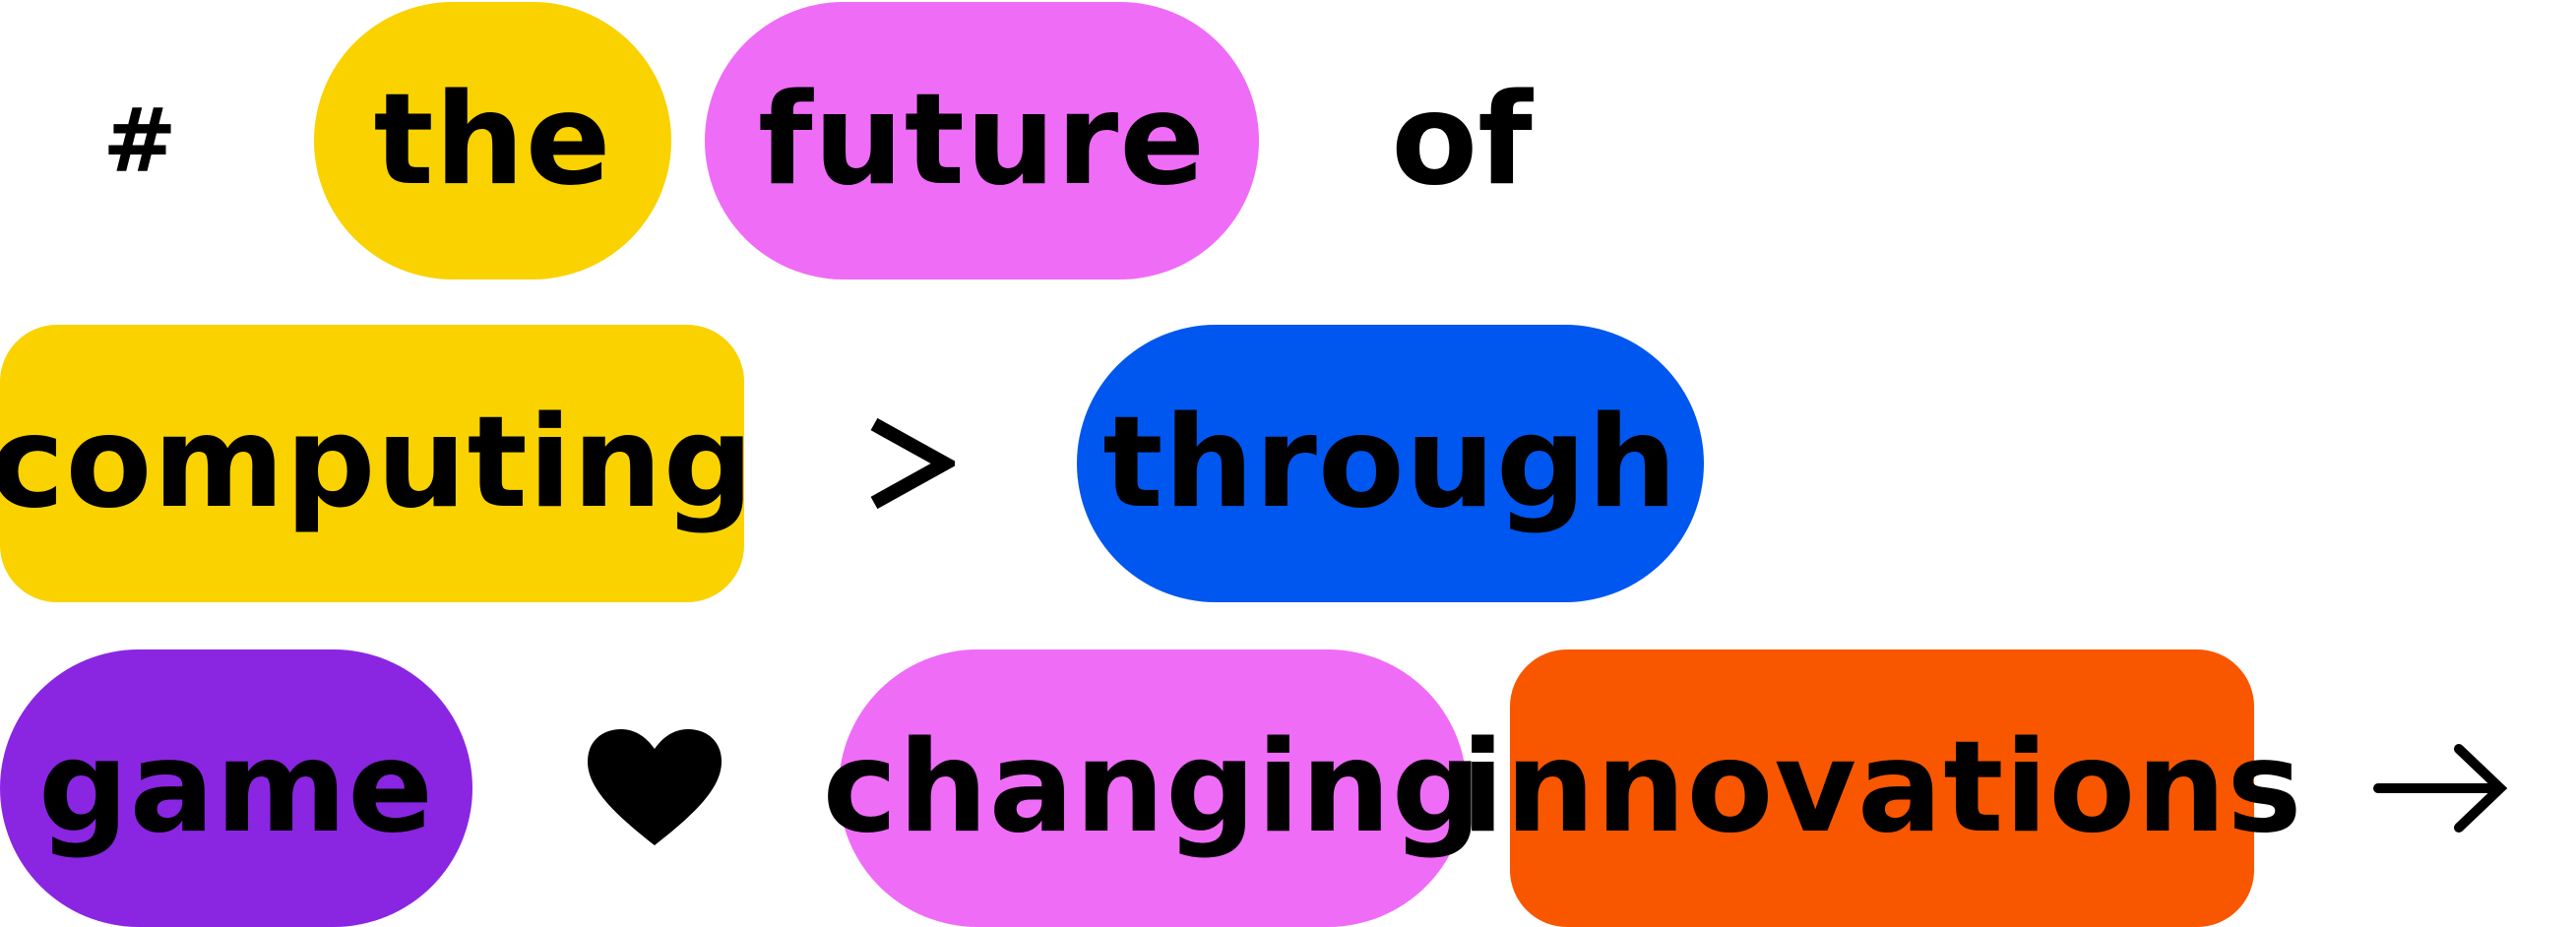  What do you see at coordinates (655, 788) in the screenshot?
I see `heart-icon` at bounding box center [655, 788].